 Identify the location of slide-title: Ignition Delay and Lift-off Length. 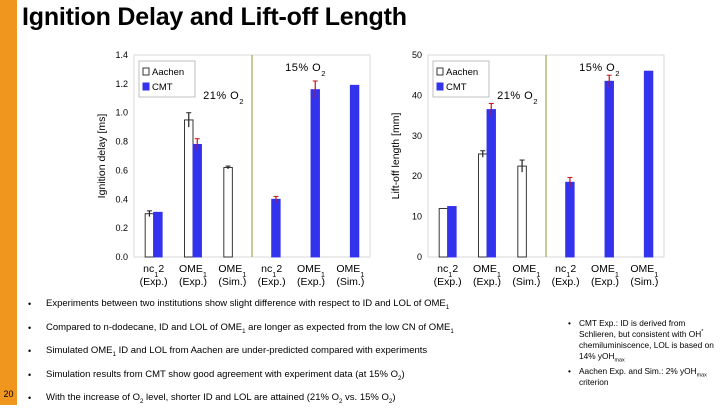
(214, 17).